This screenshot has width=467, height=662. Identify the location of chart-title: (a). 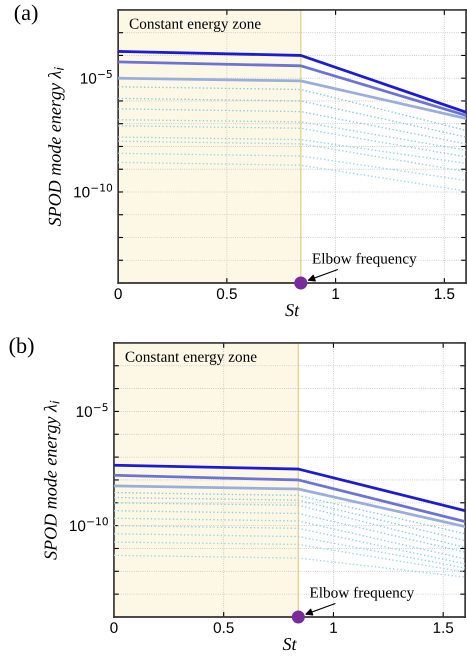
(26, 14).